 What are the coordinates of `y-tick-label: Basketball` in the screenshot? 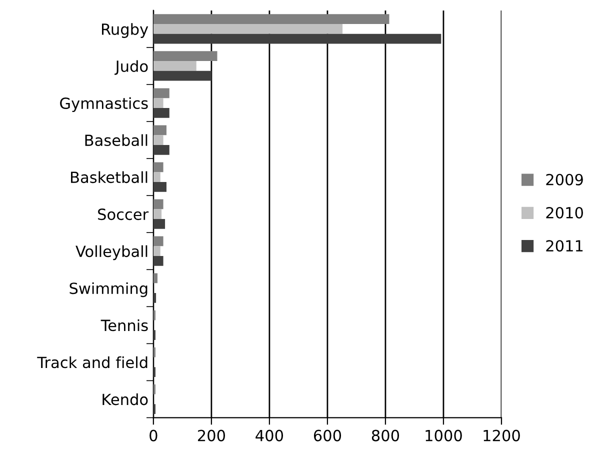 It's located at (109, 177).